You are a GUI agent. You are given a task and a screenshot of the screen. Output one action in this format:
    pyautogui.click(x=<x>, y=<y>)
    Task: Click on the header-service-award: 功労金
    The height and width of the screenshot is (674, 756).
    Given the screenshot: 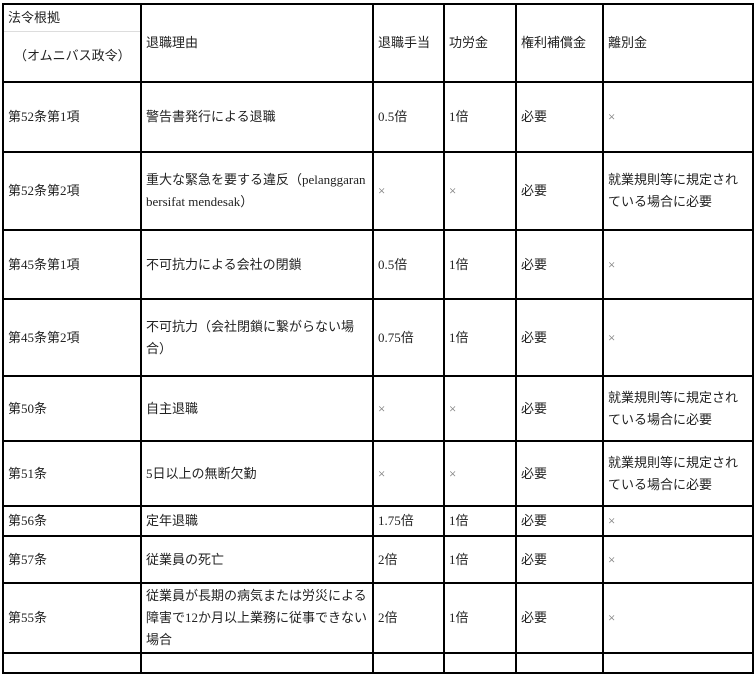 What is the action you would take?
    pyautogui.click(x=480, y=43)
    